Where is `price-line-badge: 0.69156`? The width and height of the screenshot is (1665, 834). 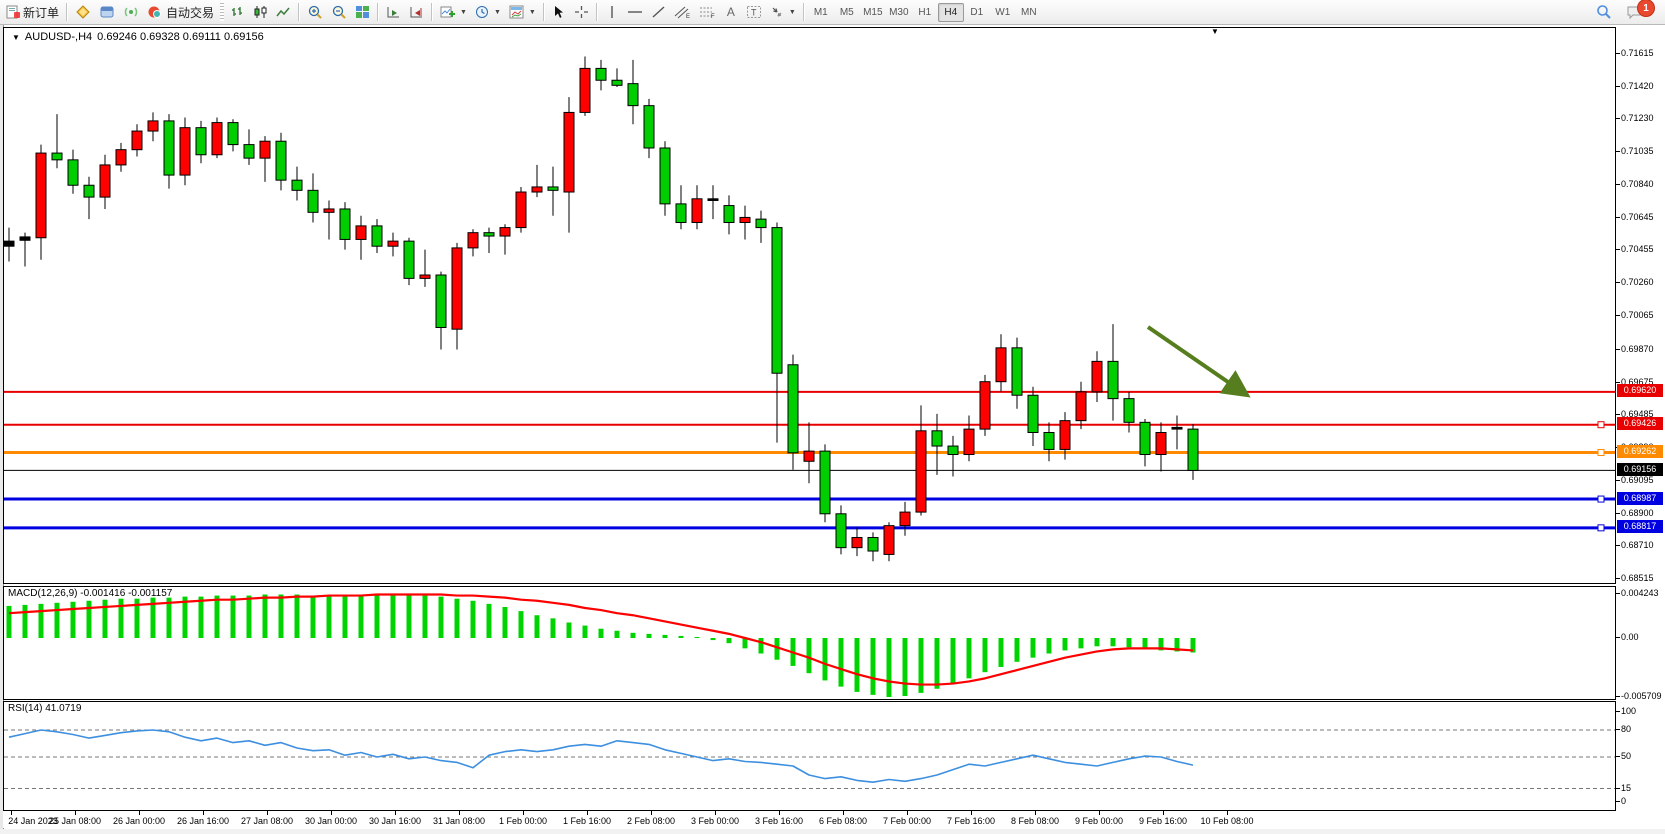 price-line-badge: 0.69156 is located at coordinates (1640, 469).